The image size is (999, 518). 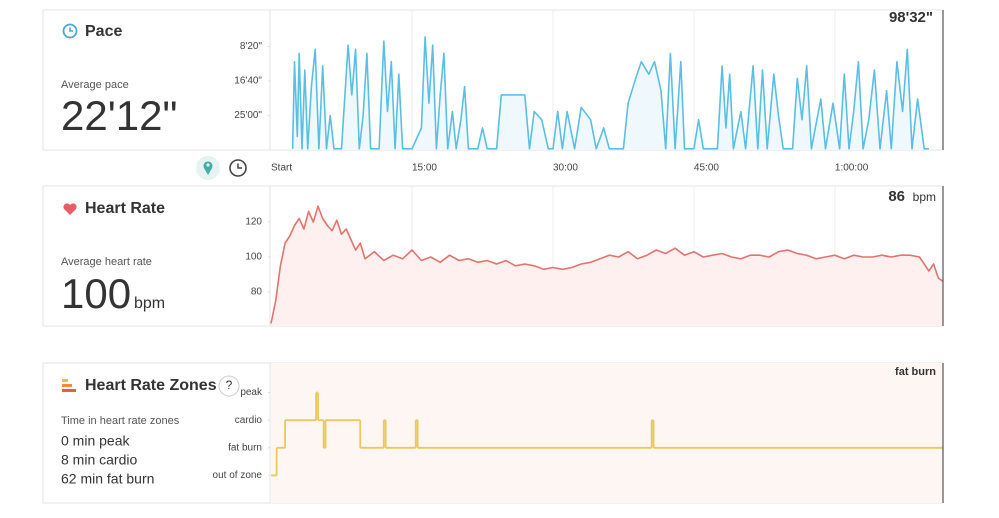 What do you see at coordinates (915, 372) in the screenshot?
I see `current-value: fat burn` at bounding box center [915, 372].